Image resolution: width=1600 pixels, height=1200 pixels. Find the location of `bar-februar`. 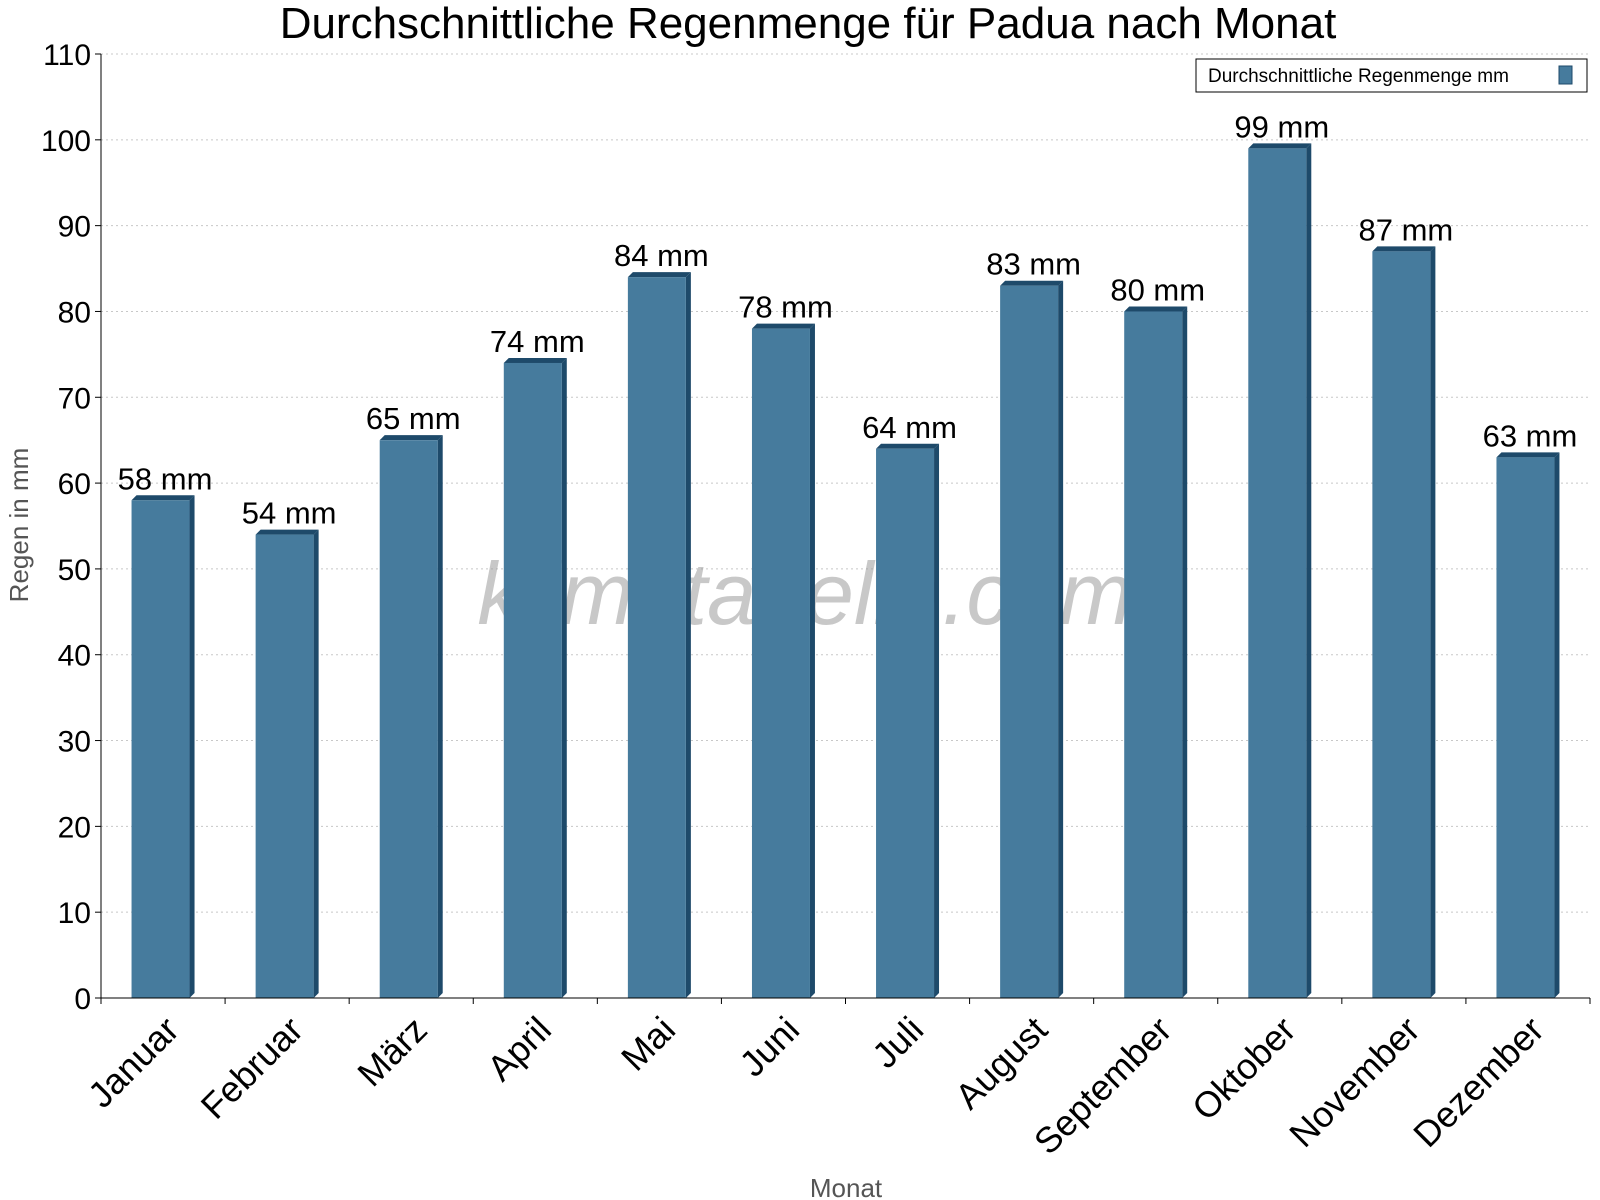

bar-februar is located at coordinates (287, 763).